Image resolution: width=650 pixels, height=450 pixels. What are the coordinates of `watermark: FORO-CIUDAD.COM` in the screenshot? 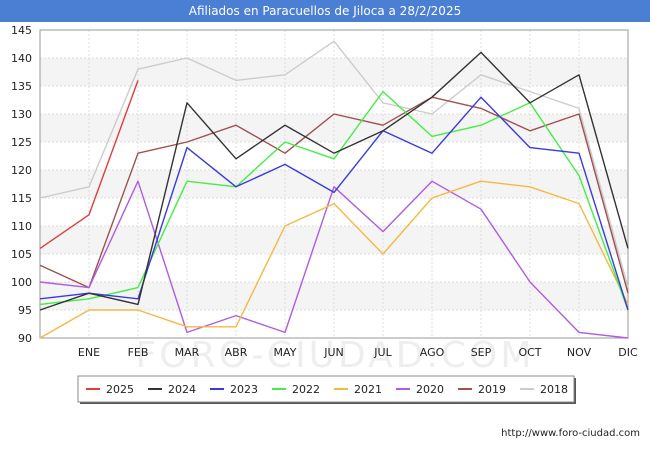 It's located at (335, 355).